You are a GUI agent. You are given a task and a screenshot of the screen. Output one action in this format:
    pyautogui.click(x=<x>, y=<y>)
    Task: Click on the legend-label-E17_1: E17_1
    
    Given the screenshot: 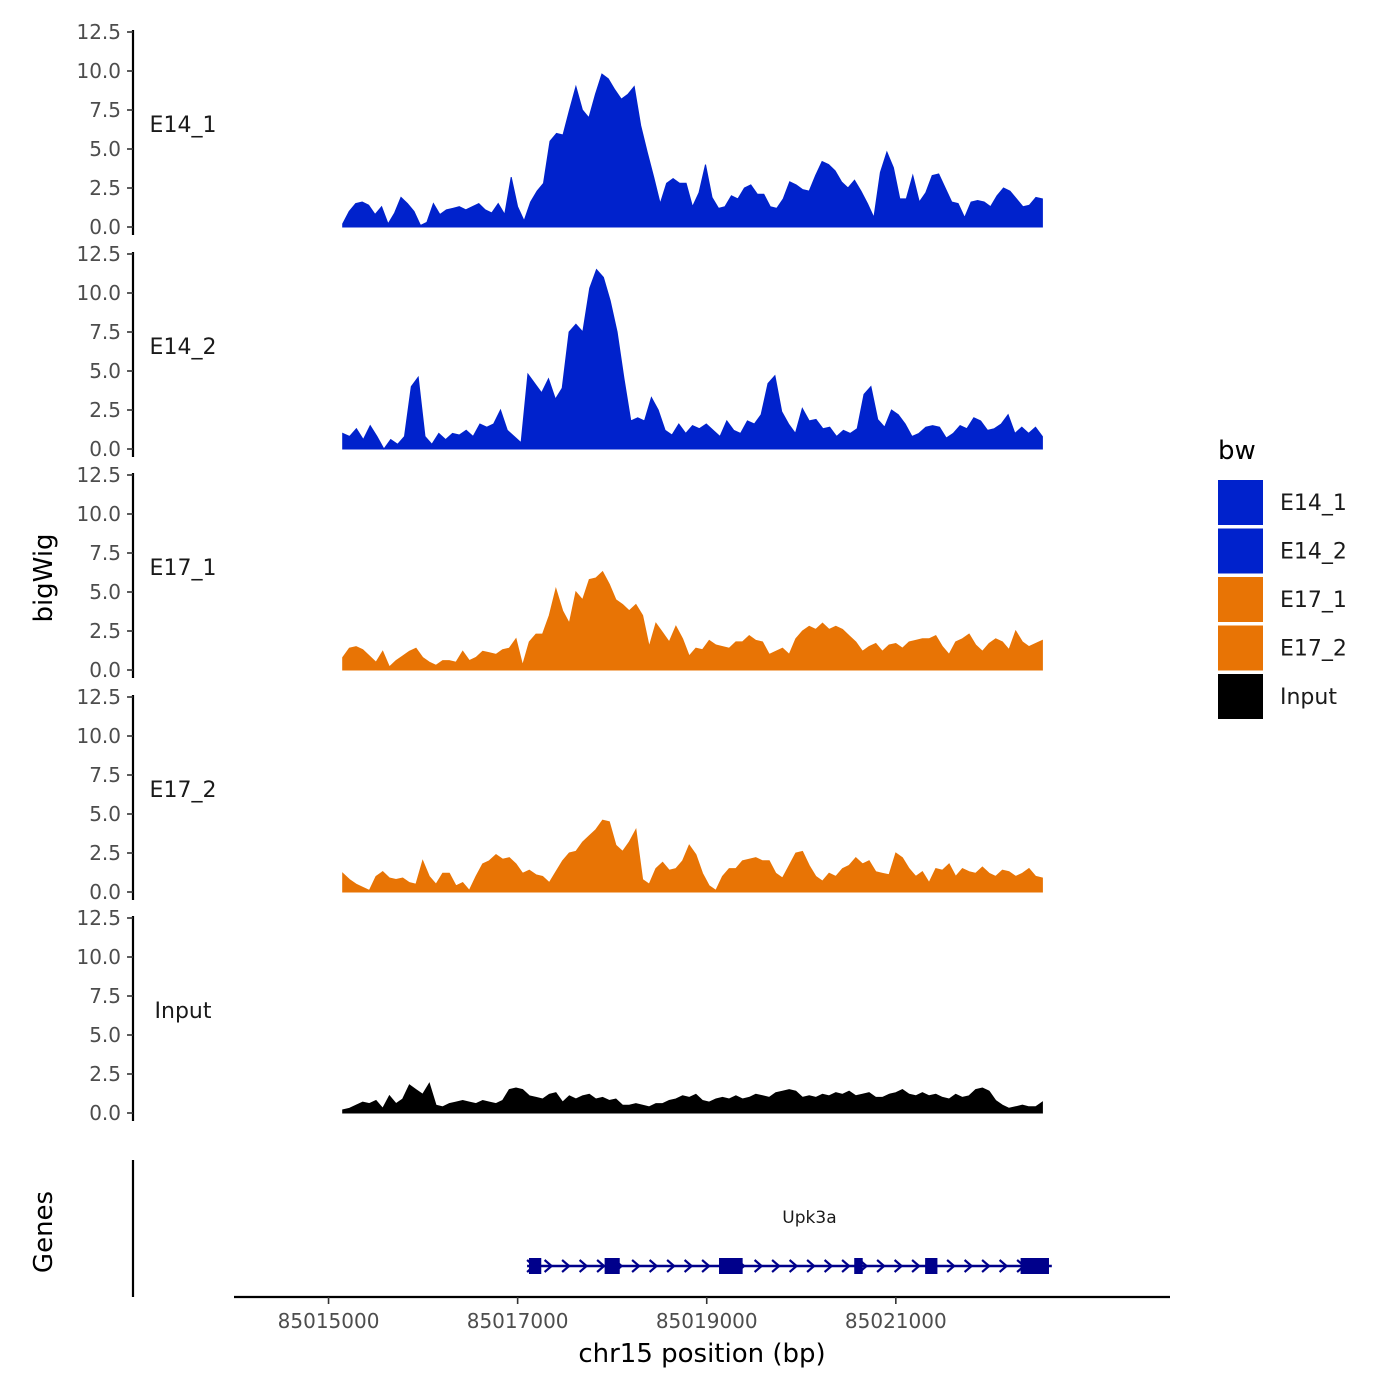 What is the action you would take?
    pyautogui.click(x=1313, y=600)
    